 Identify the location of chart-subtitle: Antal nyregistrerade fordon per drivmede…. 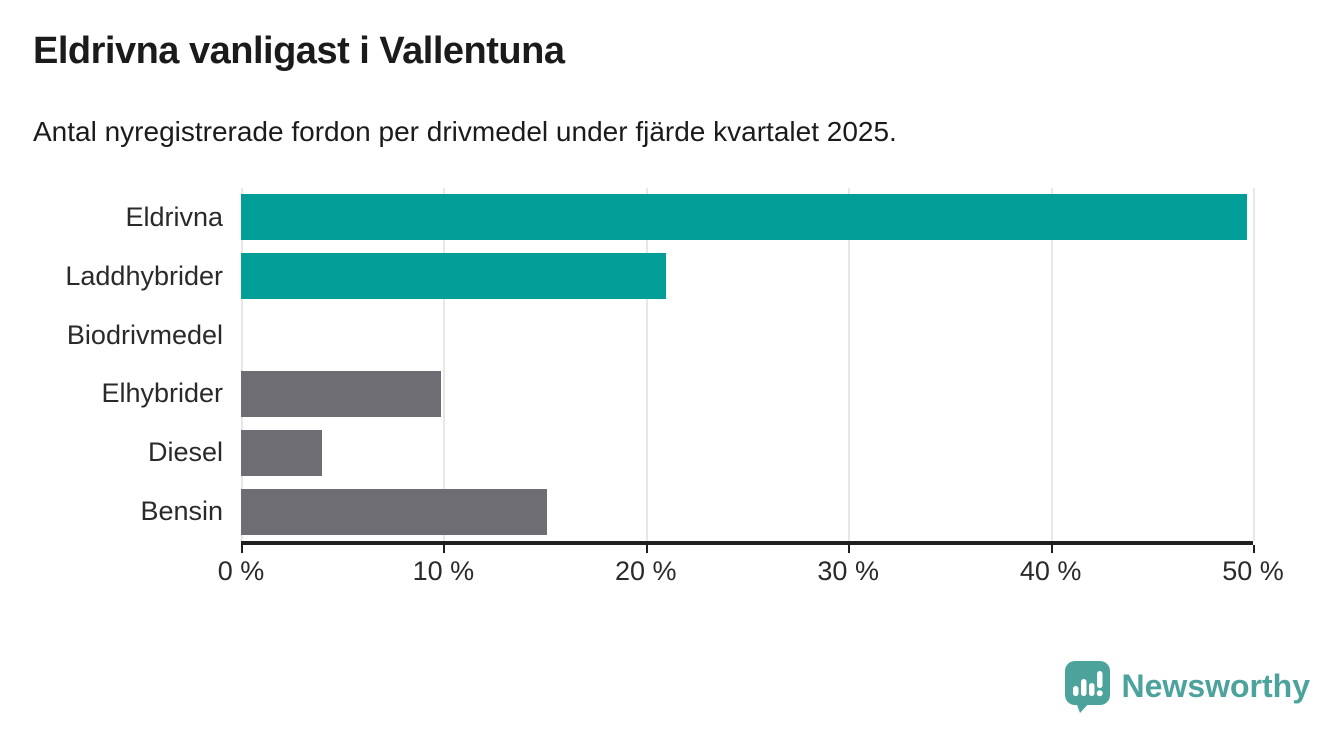
(465, 131).